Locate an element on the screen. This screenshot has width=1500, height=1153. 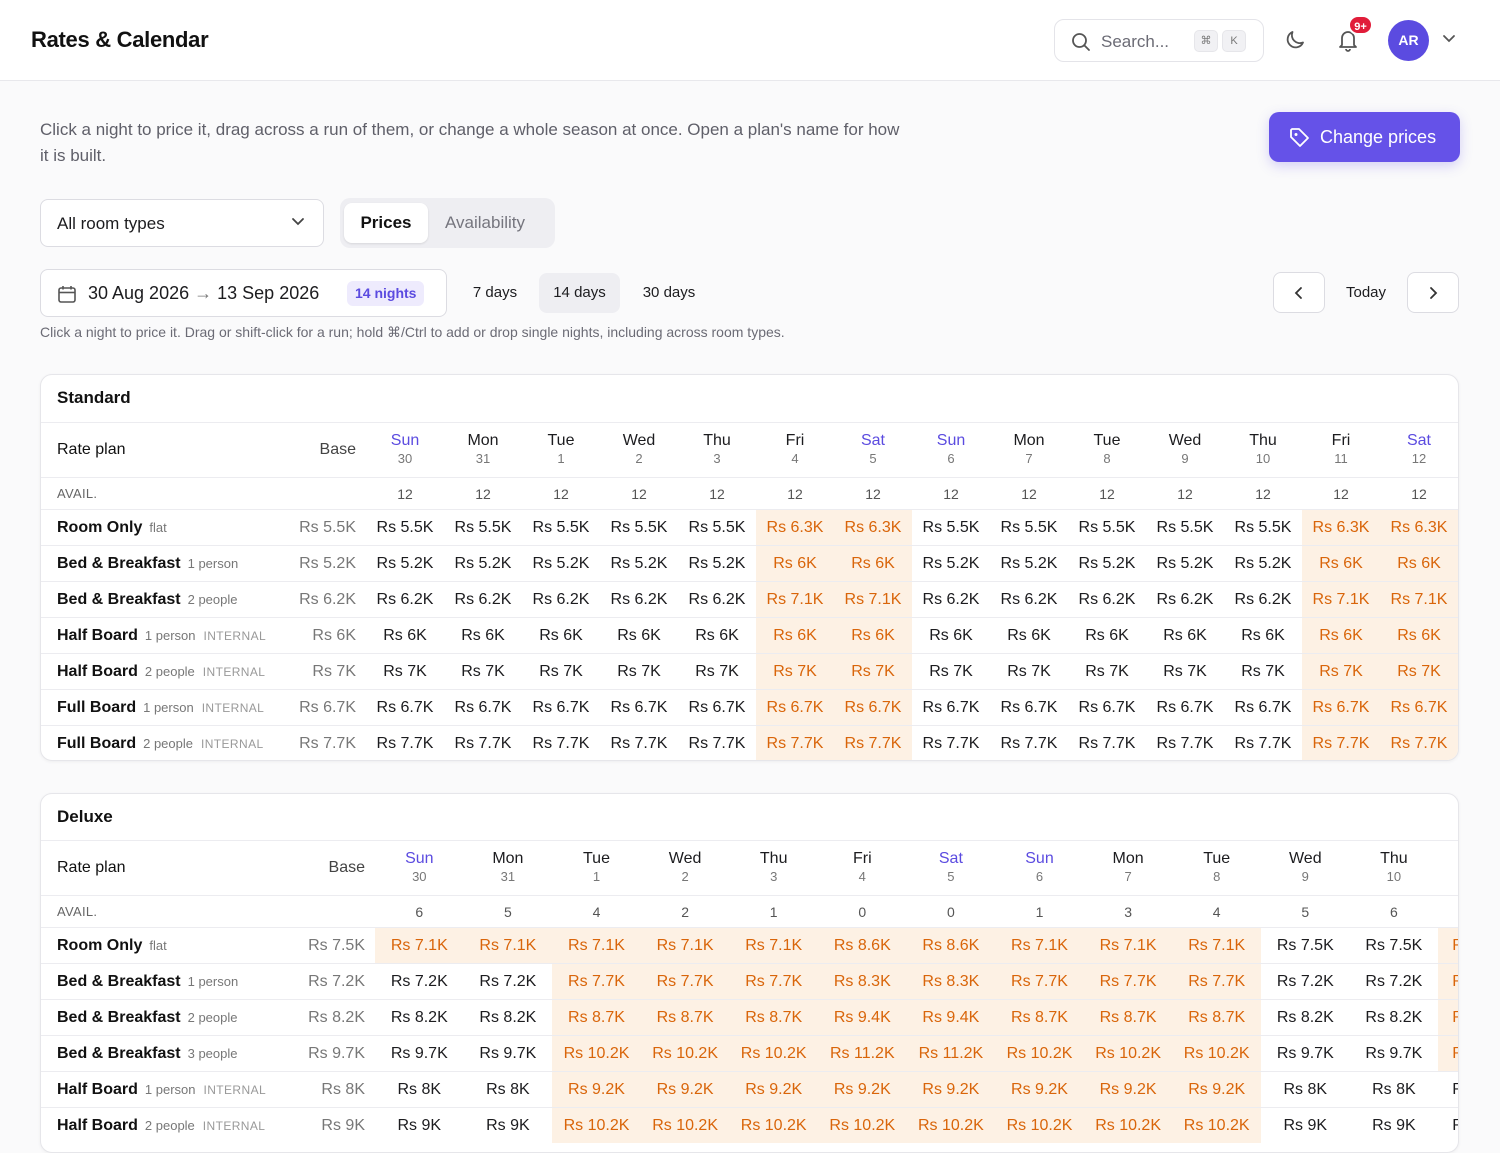
price-cell: Rs 11.2K is located at coordinates (862, 1053).